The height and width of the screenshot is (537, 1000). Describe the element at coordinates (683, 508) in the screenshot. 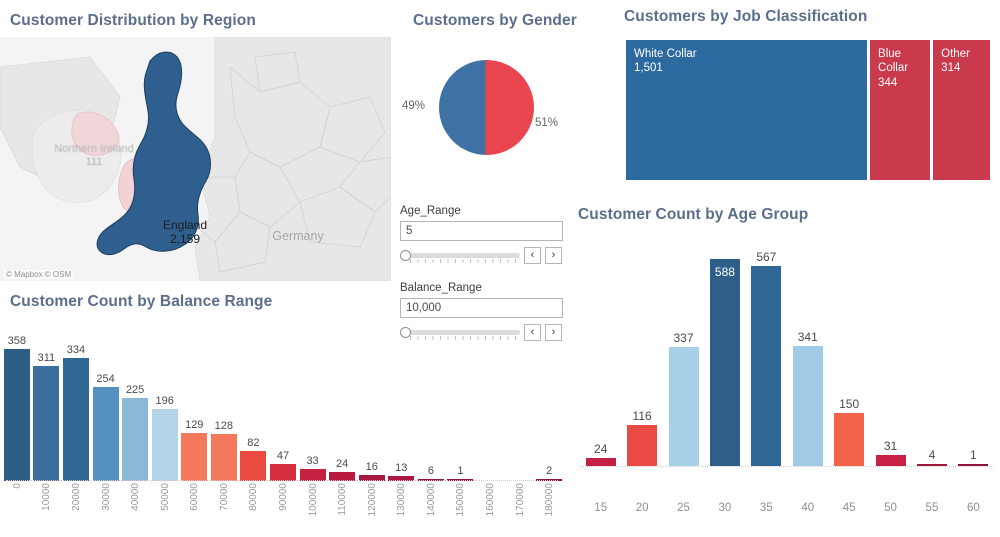

I see `age-axis-tick: 25` at that location.